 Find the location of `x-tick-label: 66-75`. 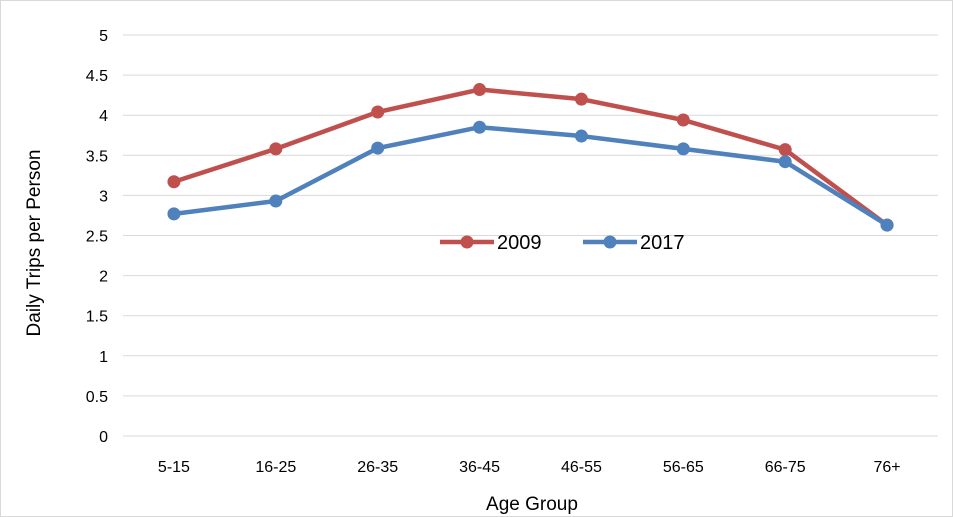

x-tick-label: 66-75 is located at coordinates (785, 467).